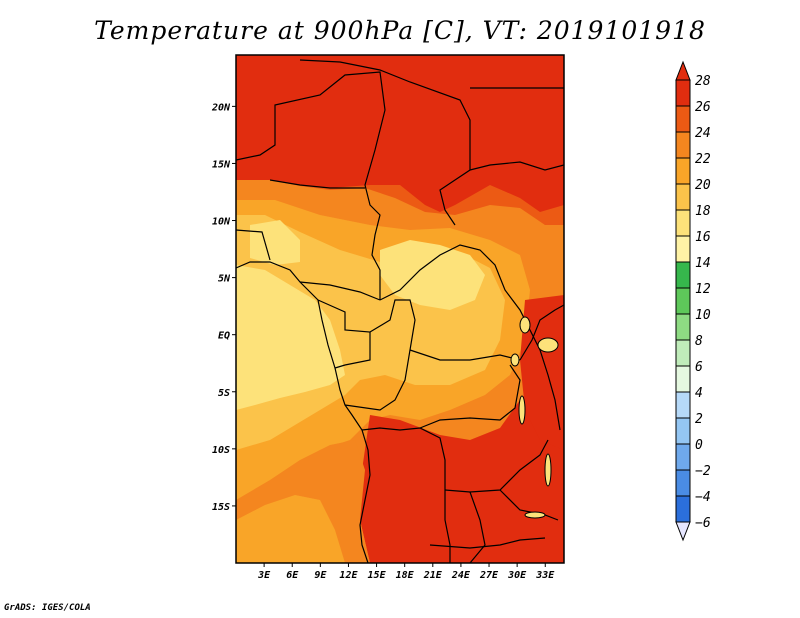 The image size is (800, 618). What do you see at coordinates (462, 469) in the screenshot?
I see `field-region-south-hot` at bounding box center [462, 469].